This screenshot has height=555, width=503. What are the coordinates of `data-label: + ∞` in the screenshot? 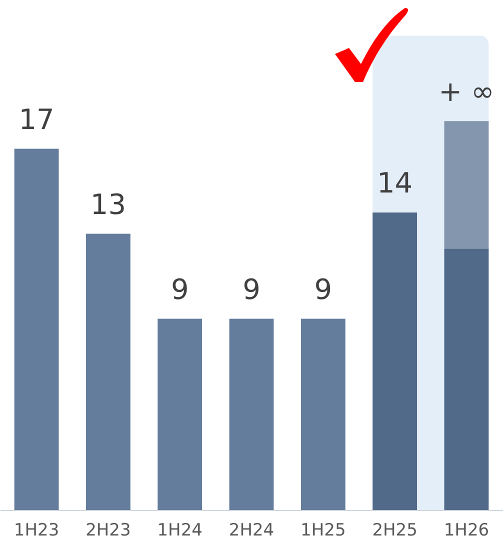 It's located at (466, 91).